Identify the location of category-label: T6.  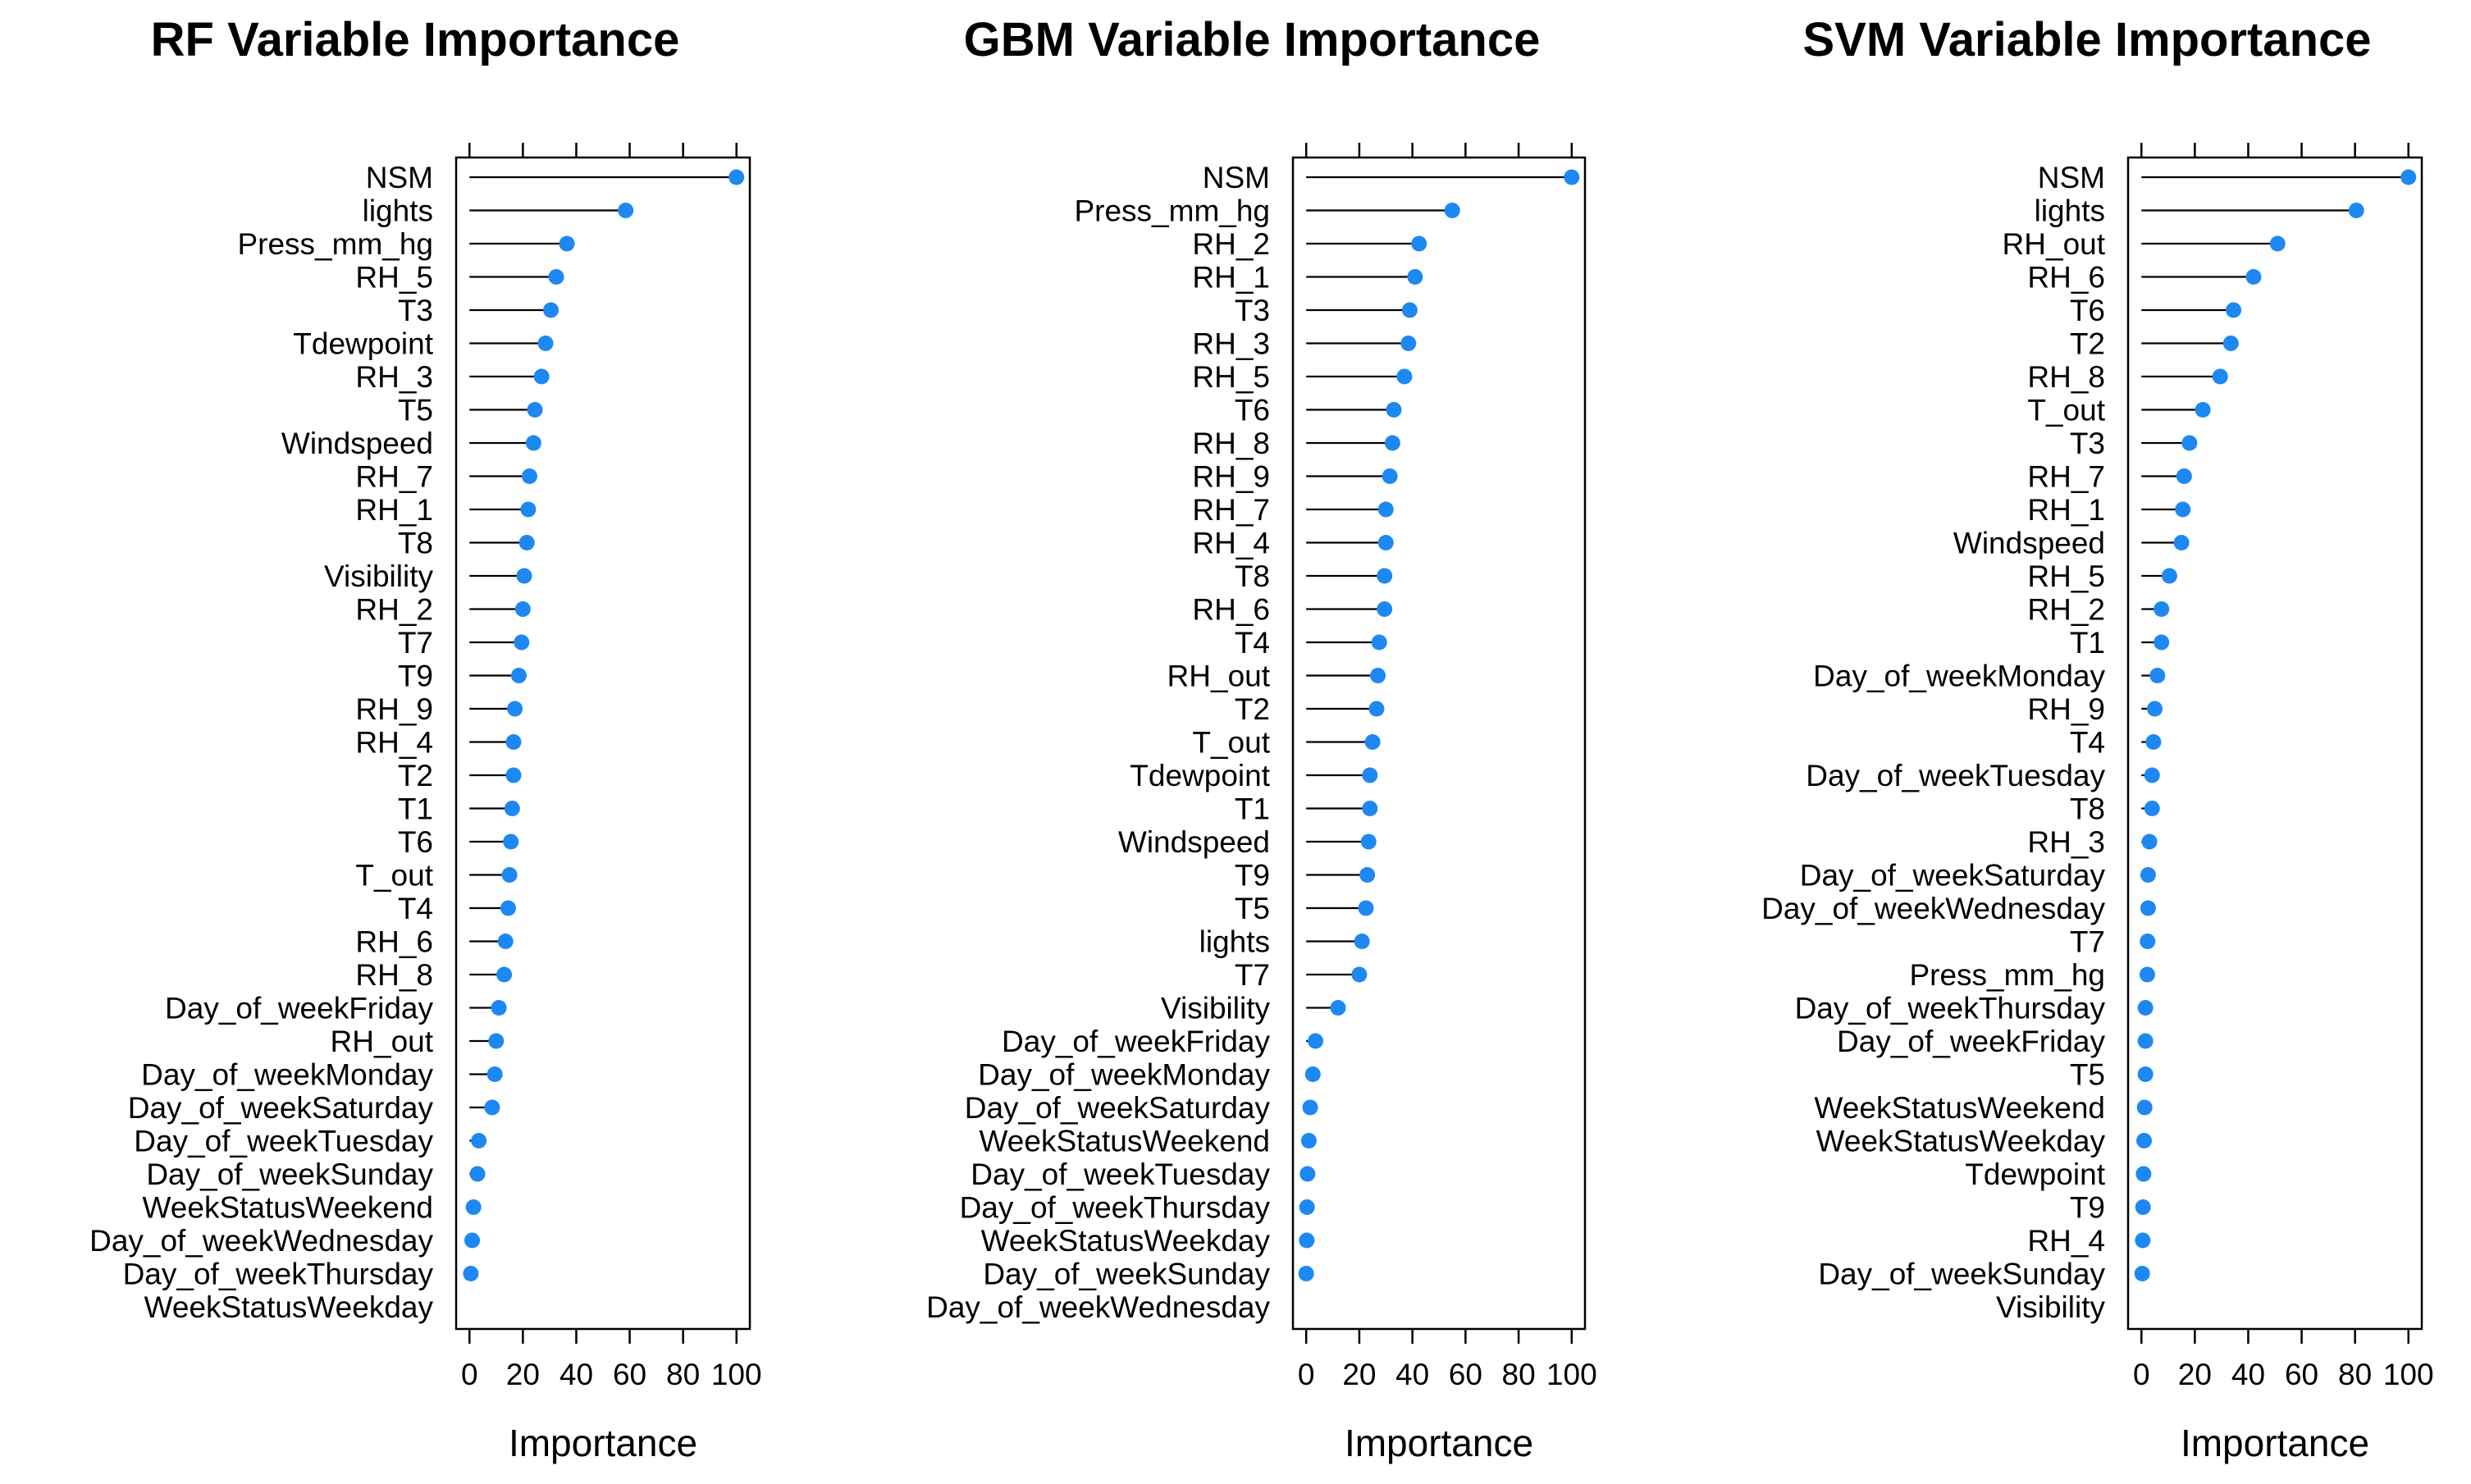
(2087, 310).